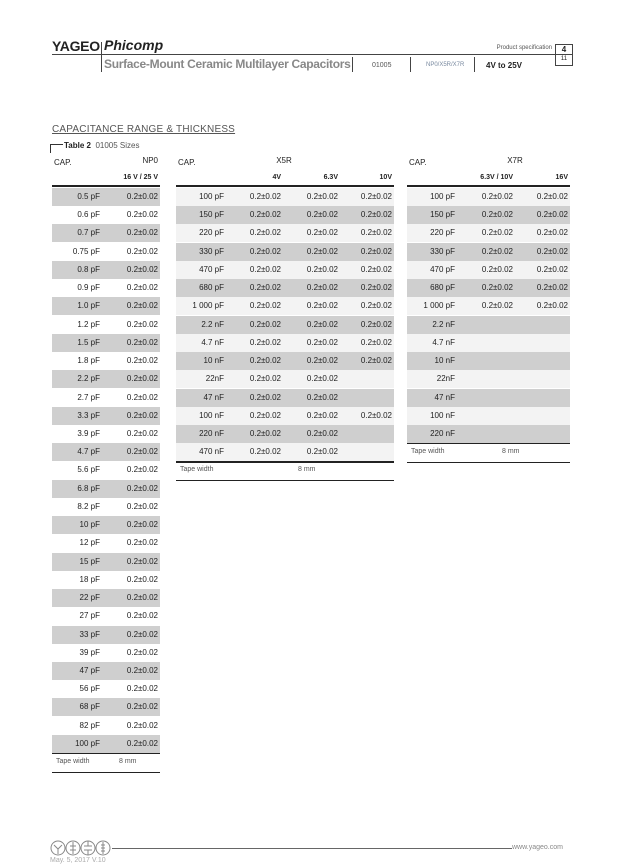 The height and width of the screenshot is (864, 623). What do you see at coordinates (564, 50) in the screenshot?
I see `page-number: 4` at bounding box center [564, 50].